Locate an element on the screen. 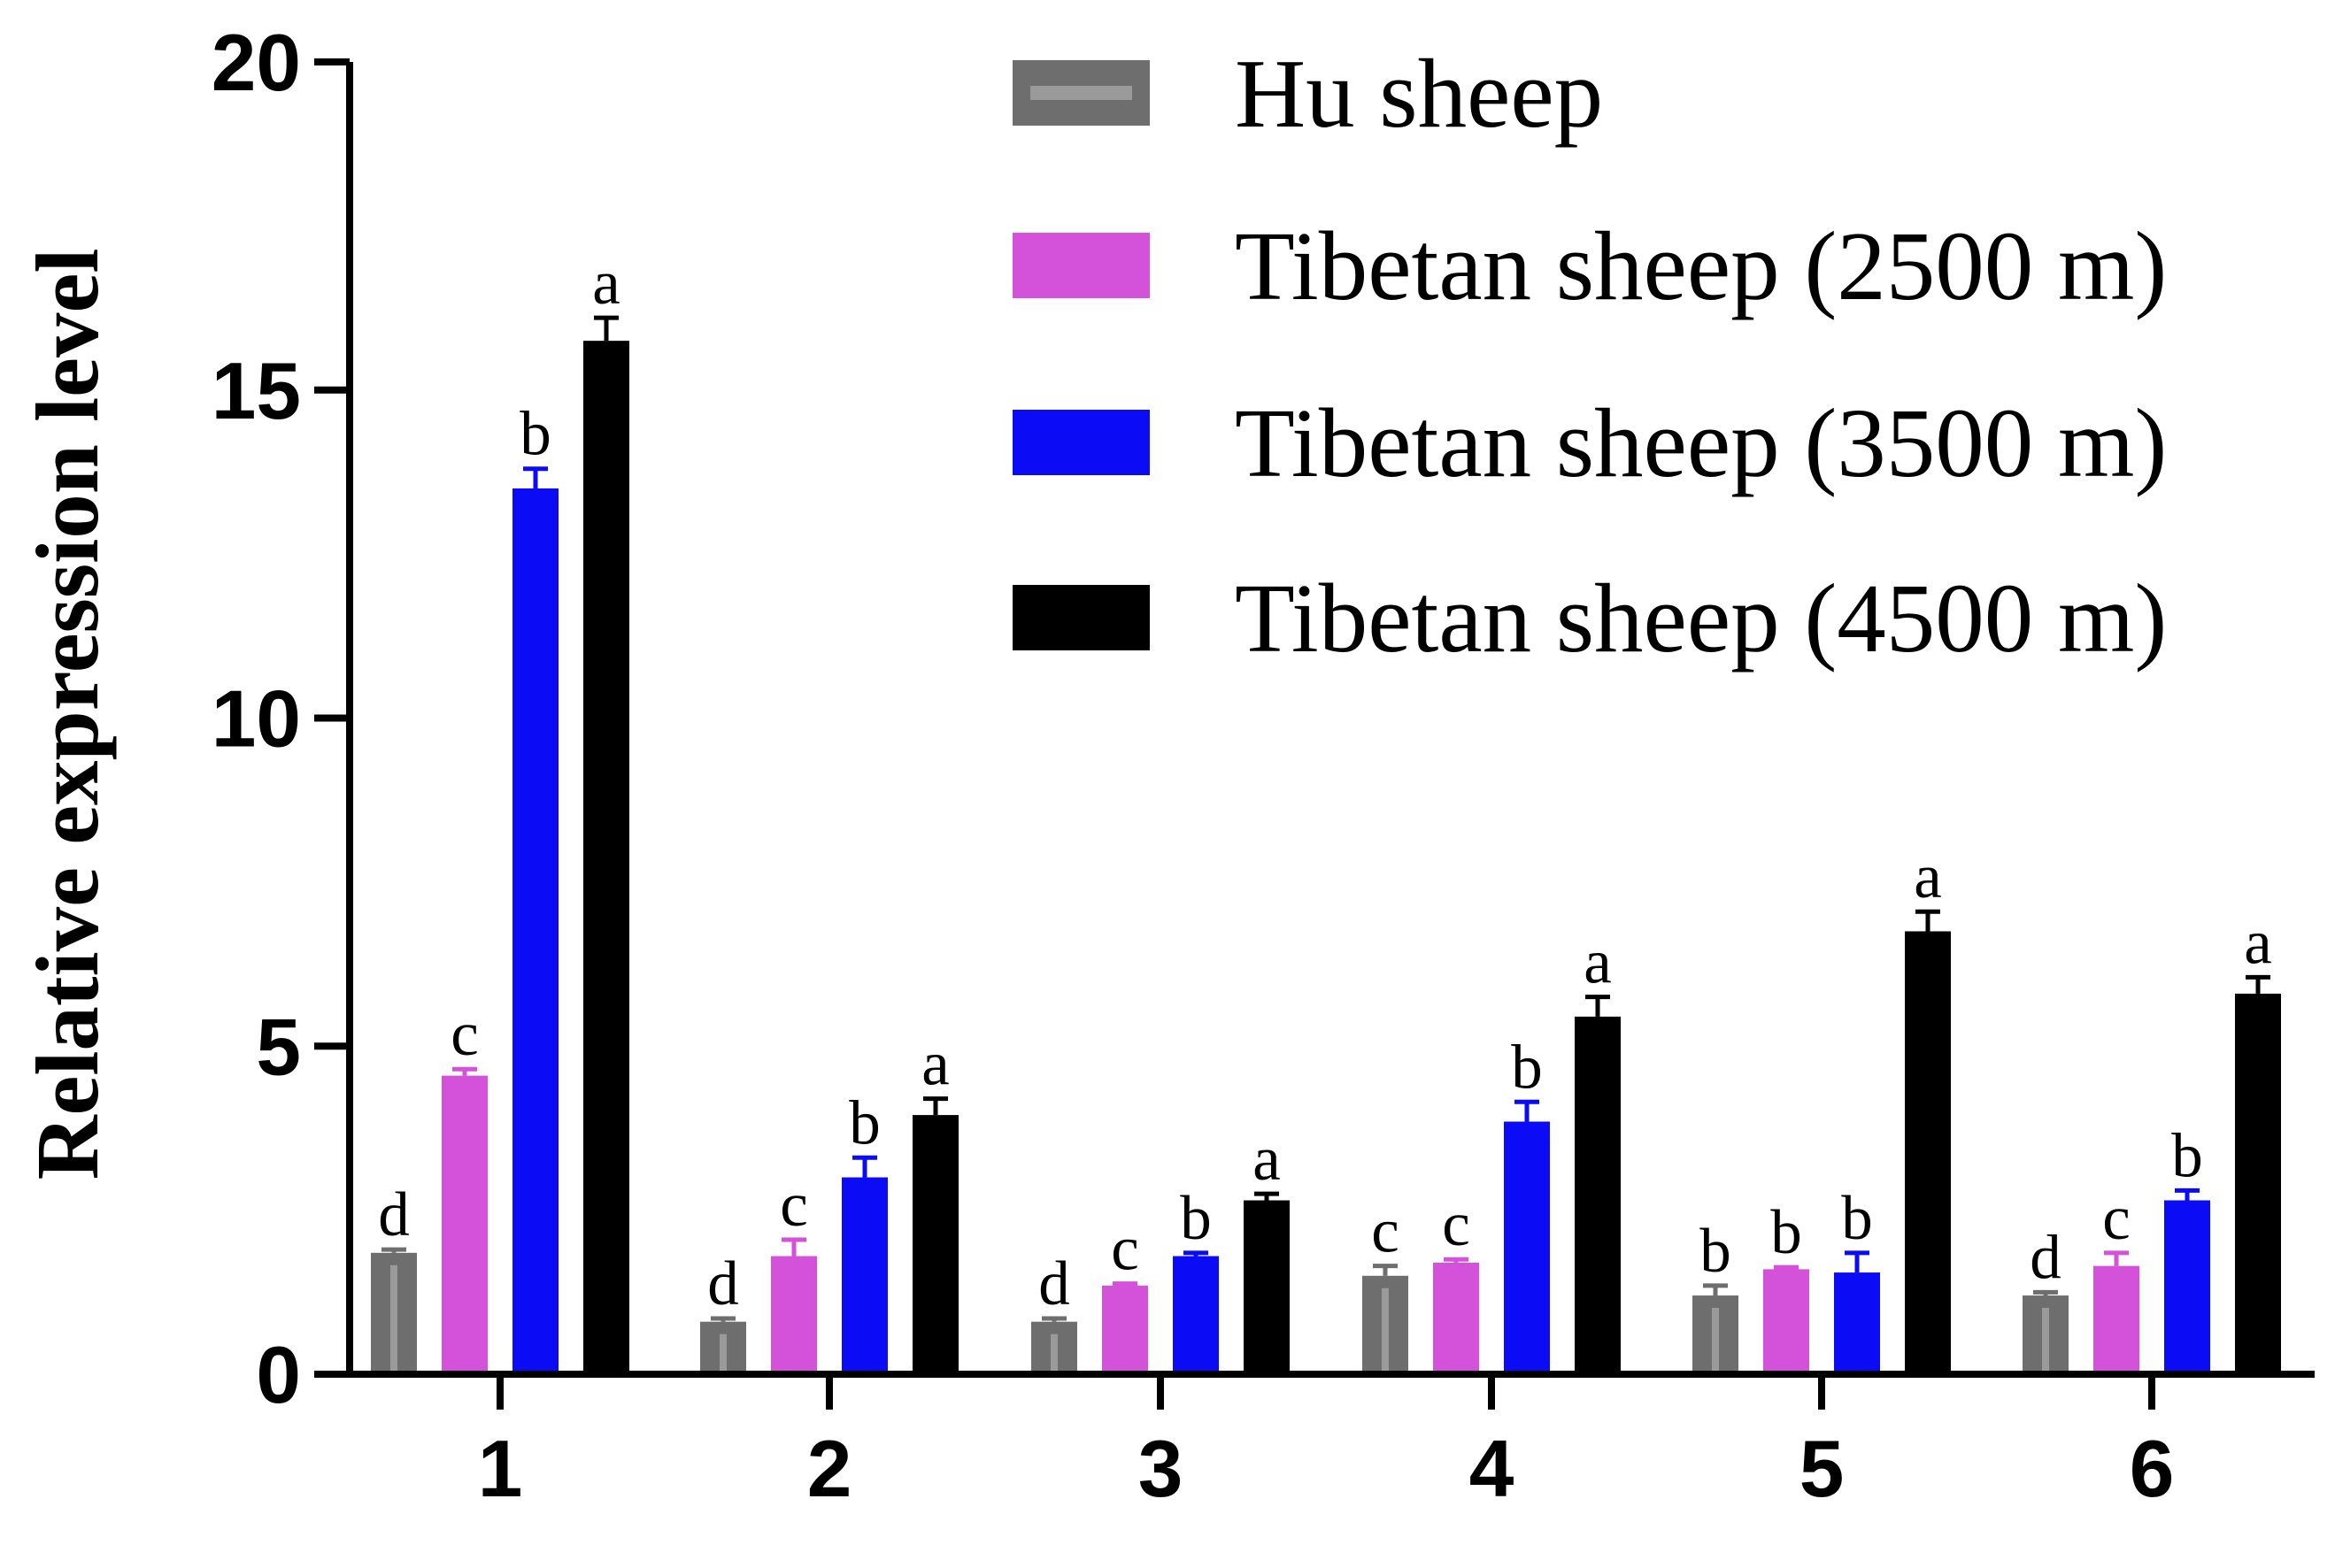  y-tick-label: 0 is located at coordinates (279, 1375).